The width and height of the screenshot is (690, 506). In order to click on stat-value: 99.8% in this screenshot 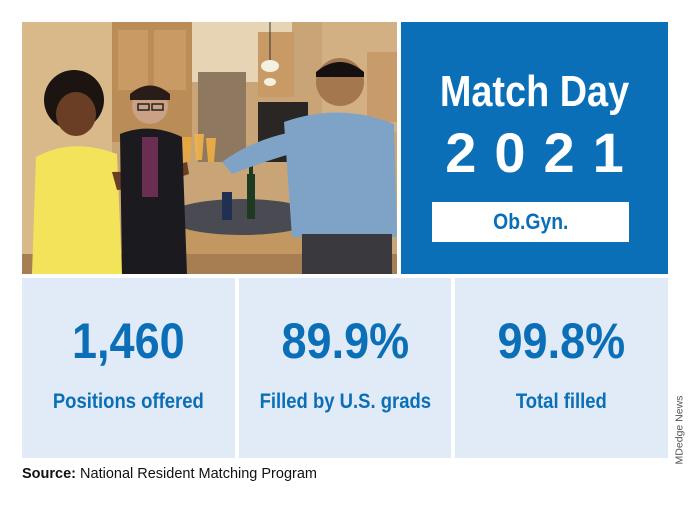, I will do `click(561, 341)`.